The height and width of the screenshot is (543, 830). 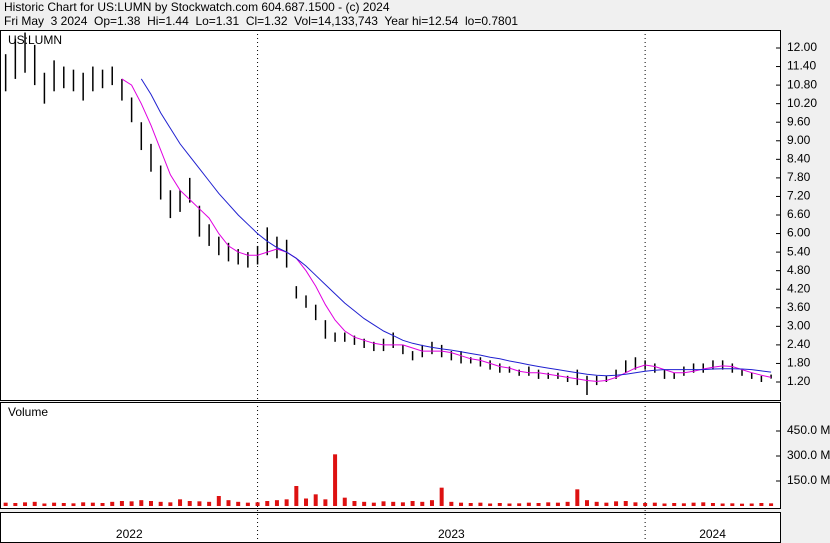 What do you see at coordinates (799, 196) in the screenshot?
I see `y-tick-label: 7.20` at bounding box center [799, 196].